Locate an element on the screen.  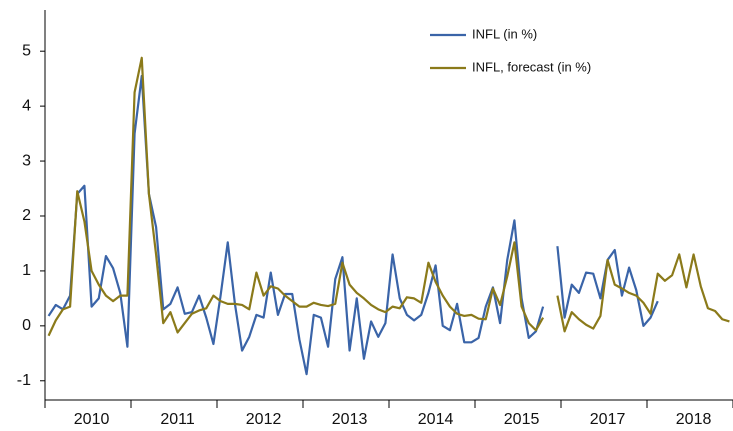
y-tick-label: 0 is located at coordinates (26, 325).